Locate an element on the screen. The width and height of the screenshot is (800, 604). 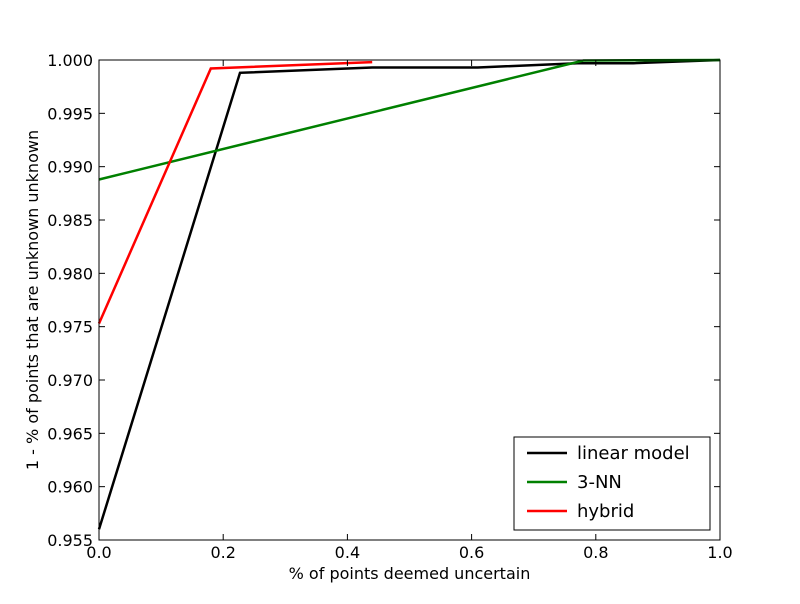
y-tick-label: 0.980 is located at coordinates (70, 273).